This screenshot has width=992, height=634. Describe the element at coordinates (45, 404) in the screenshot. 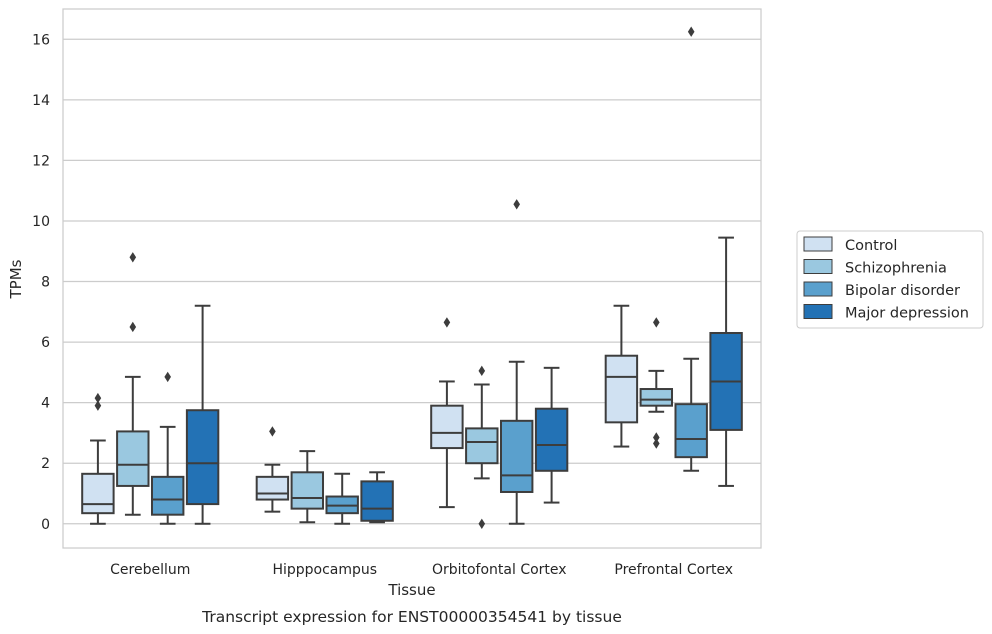

I see `y-tick-label: 4` at that location.